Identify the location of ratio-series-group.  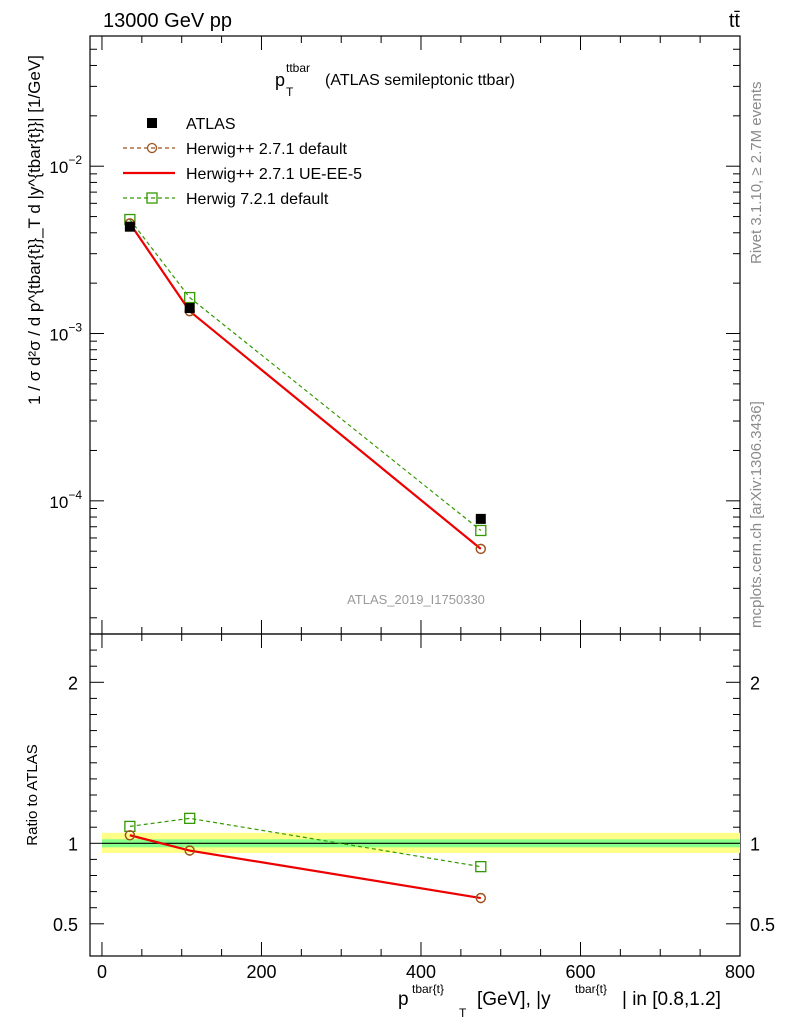
(305, 858).